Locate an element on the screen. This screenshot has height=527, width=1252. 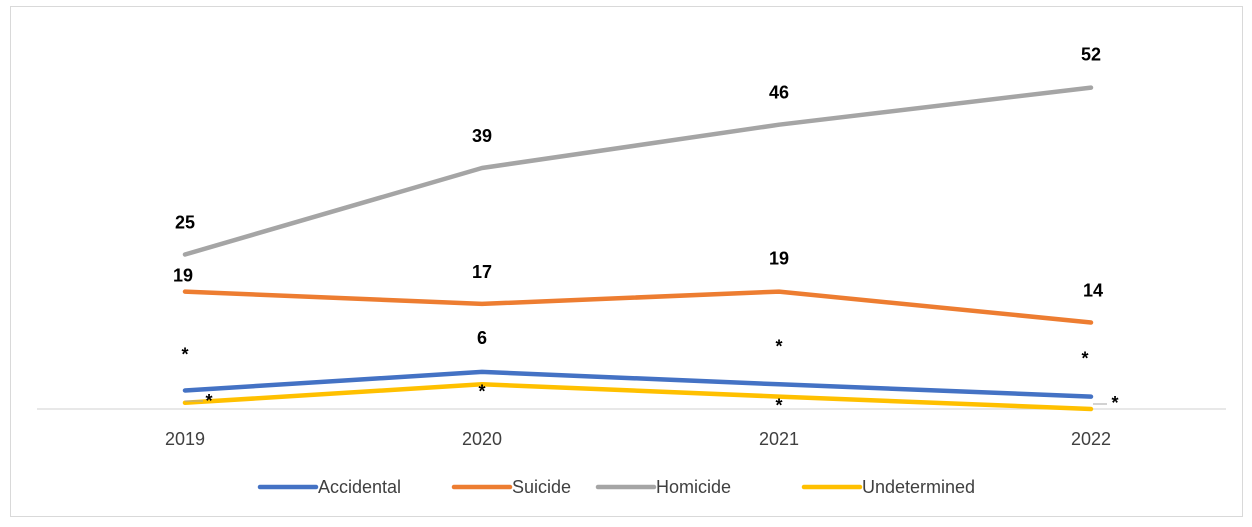
x-tick-label-2022: 2022 is located at coordinates (1091, 439).